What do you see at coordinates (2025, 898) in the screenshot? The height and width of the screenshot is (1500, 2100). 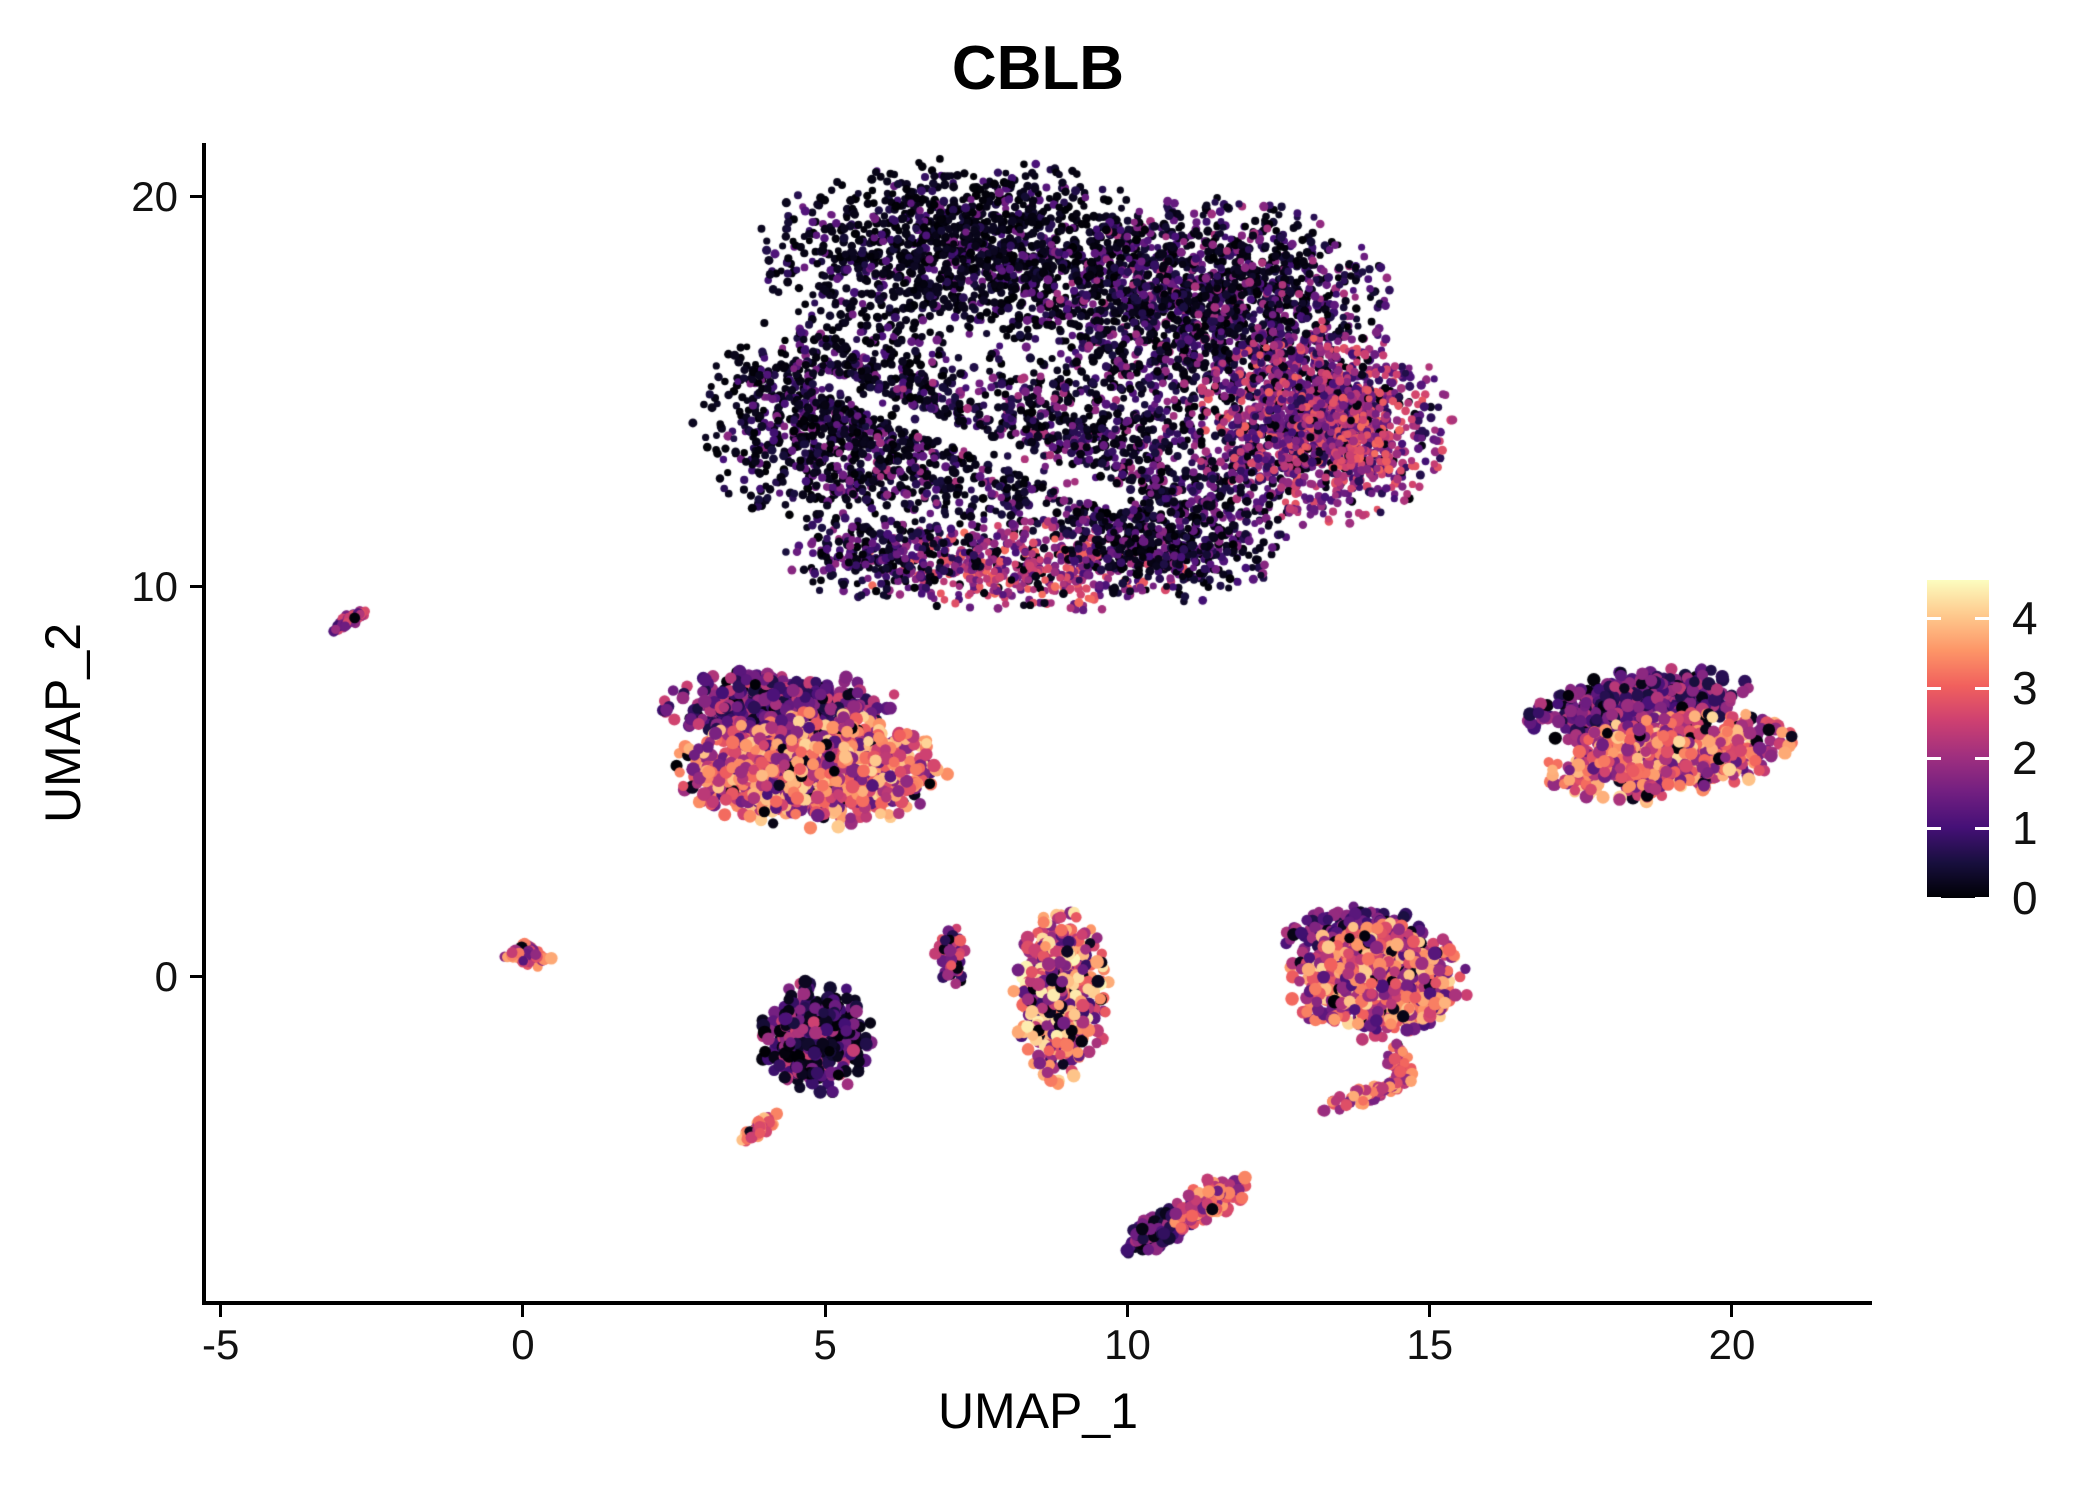 I see `colorbar-tick-label-0: 0` at bounding box center [2025, 898].